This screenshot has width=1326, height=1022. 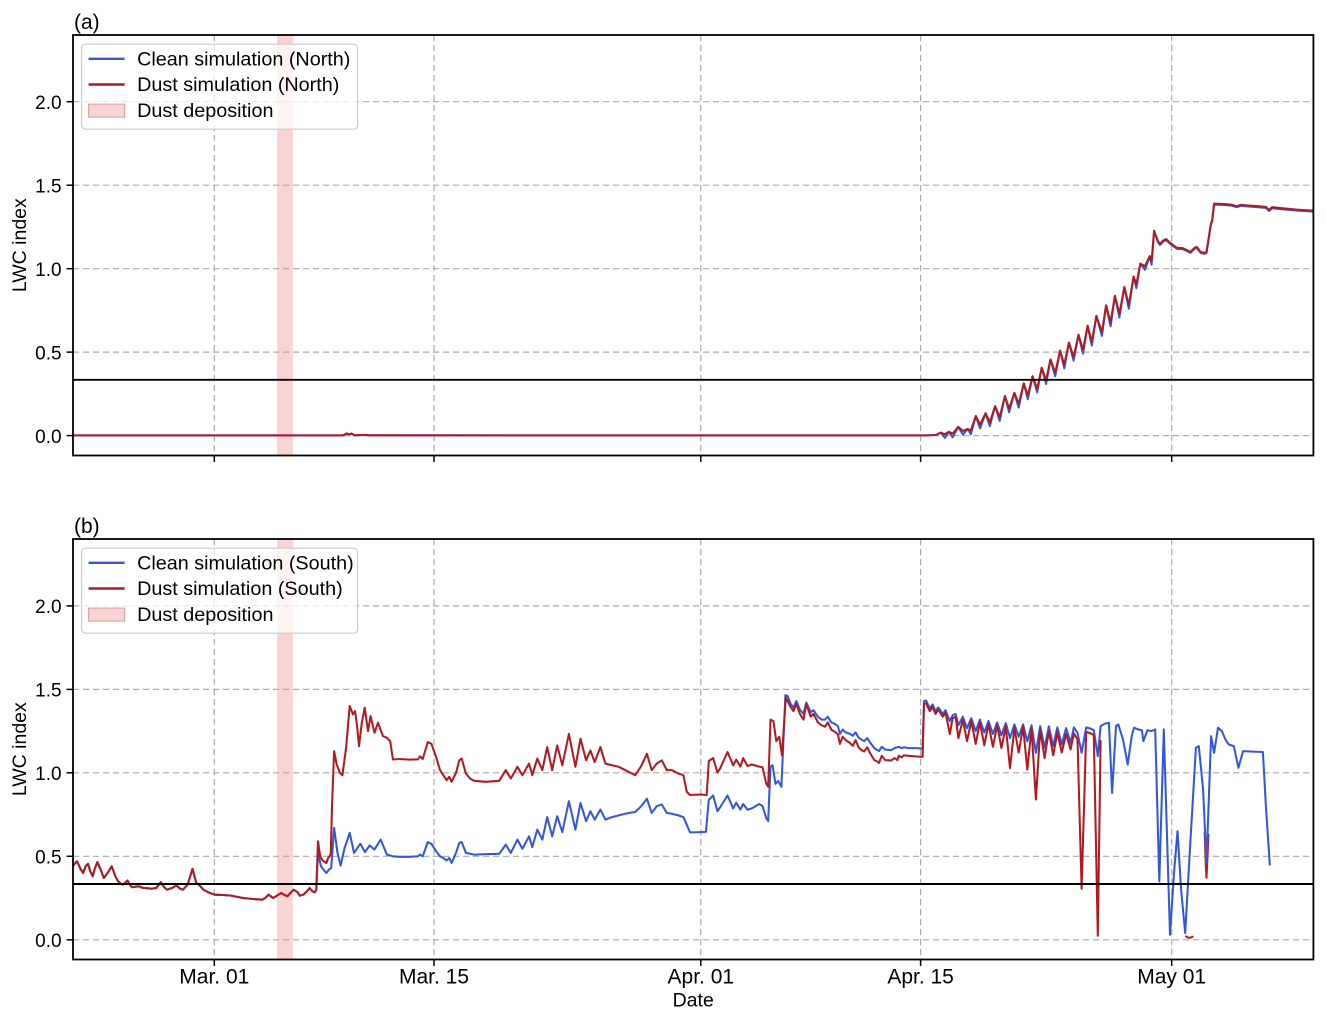 I want to click on svg-text: May 01, so click(x=1171, y=976).